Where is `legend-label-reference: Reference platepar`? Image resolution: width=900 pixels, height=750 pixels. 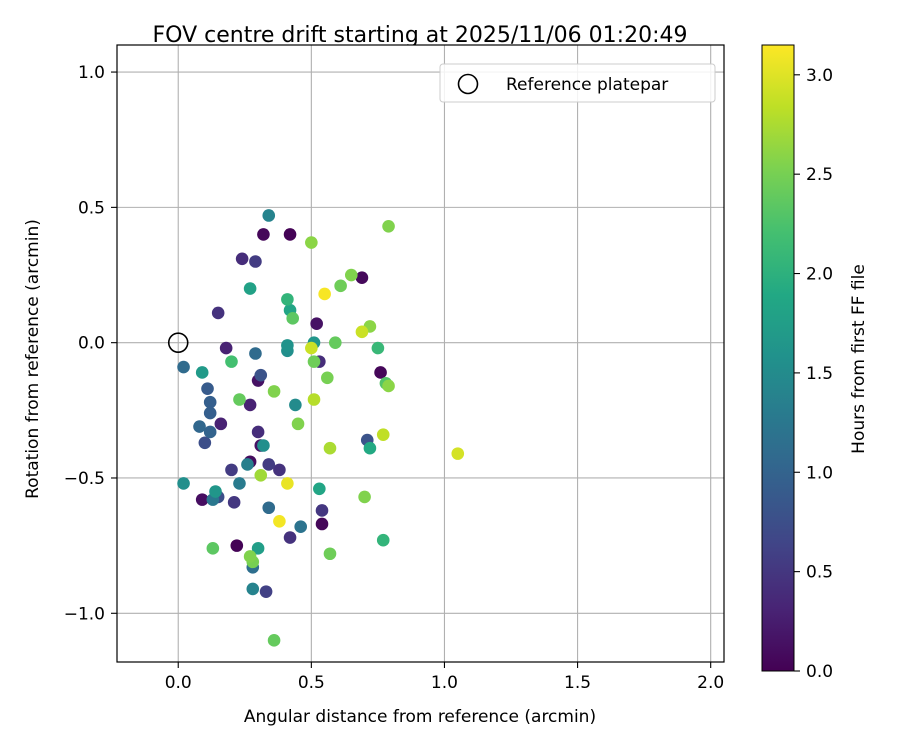
legend-label-reference: Reference platepar is located at coordinates (587, 85).